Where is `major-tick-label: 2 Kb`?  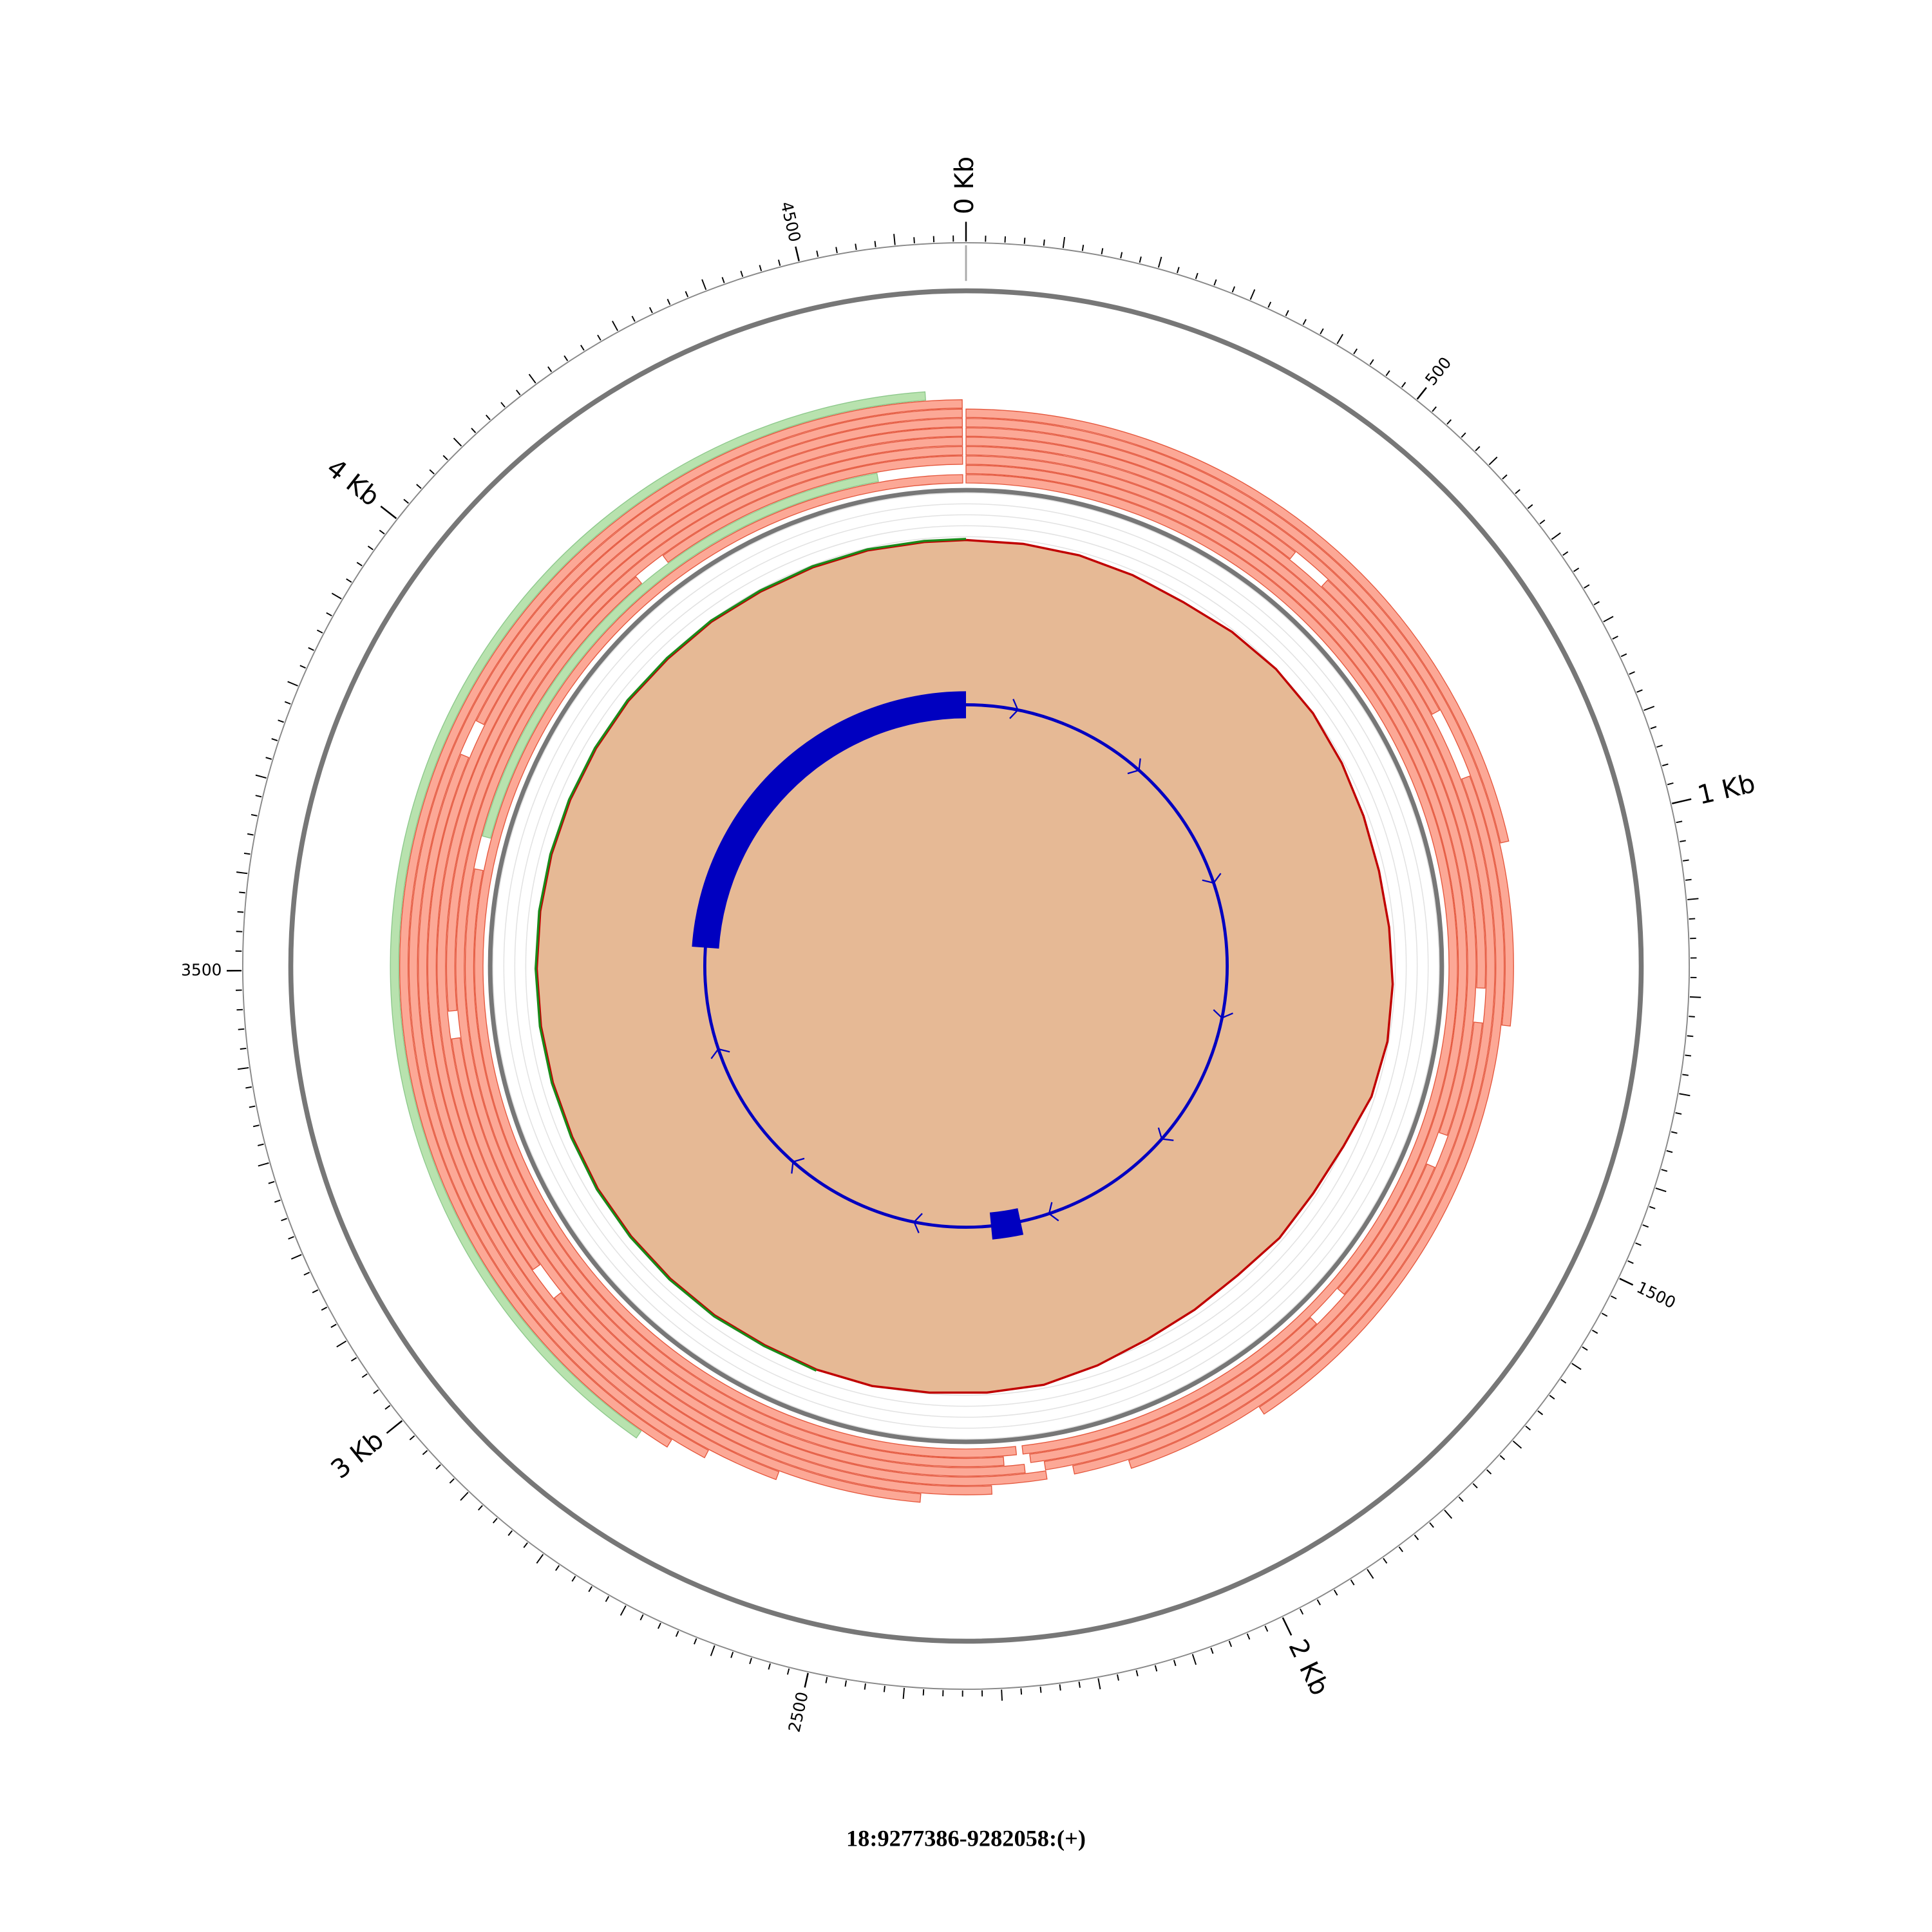 major-tick-label: 2 Kb is located at coordinates (1308, 1667).